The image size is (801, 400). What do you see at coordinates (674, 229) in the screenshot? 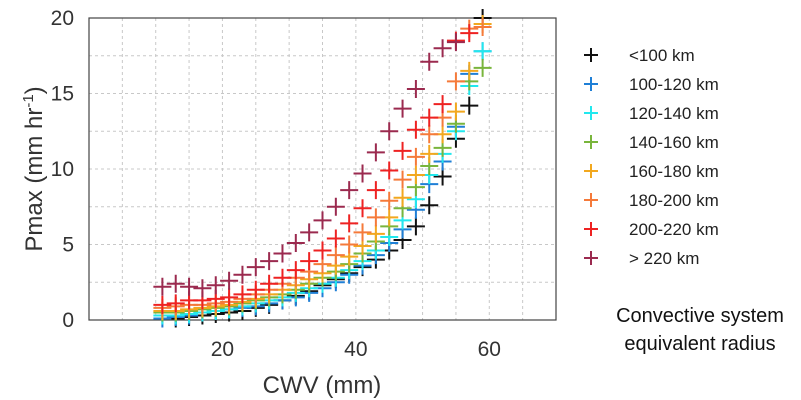
I see `legend-label: 200-220 km` at bounding box center [674, 229].